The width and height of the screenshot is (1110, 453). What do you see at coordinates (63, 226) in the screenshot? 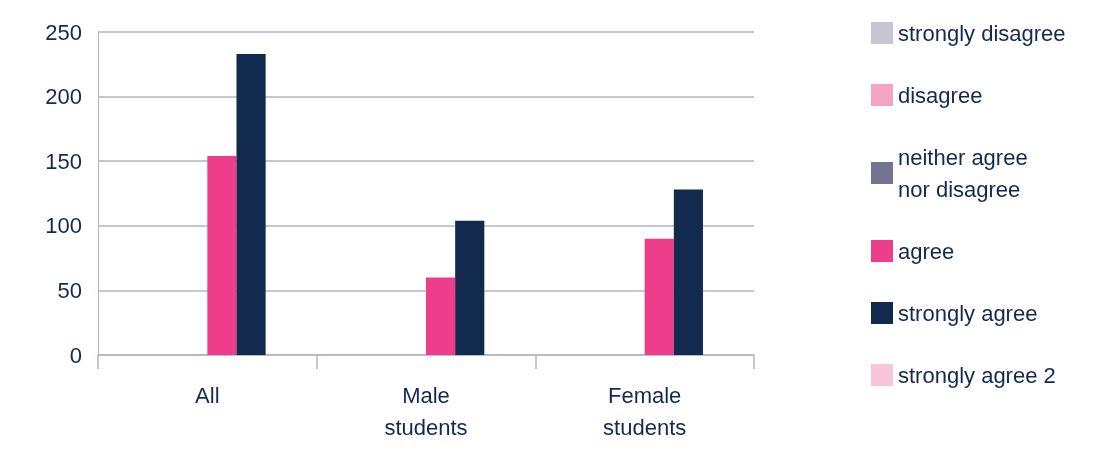
I see `y-tick-label: 100` at bounding box center [63, 226].